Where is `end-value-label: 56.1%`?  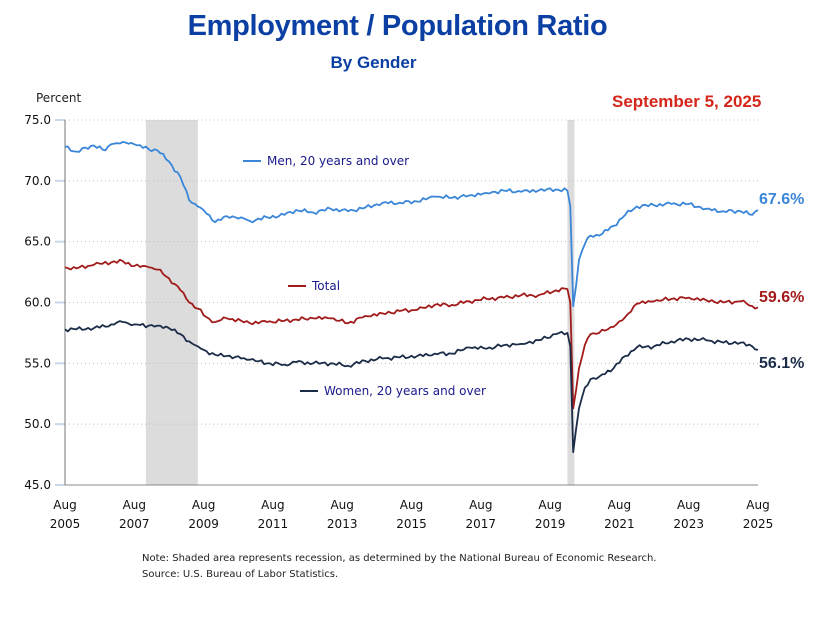
end-value-label: 56.1% is located at coordinates (781, 363).